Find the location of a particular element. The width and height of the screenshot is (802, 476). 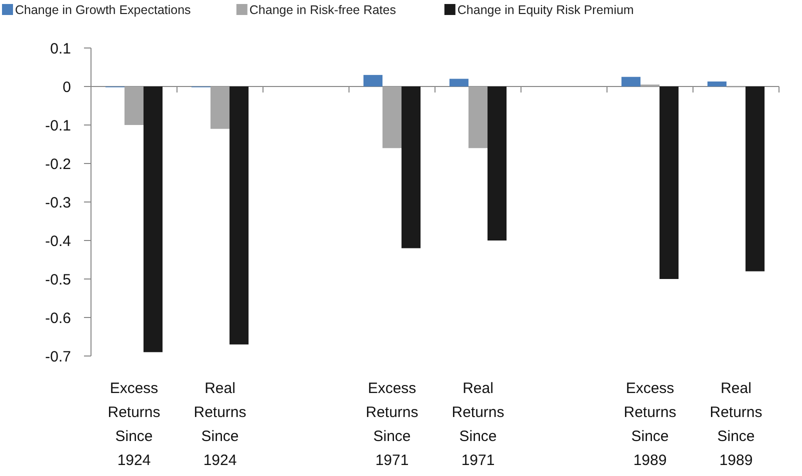

y-tick-label: -0.4 is located at coordinates (58, 241).